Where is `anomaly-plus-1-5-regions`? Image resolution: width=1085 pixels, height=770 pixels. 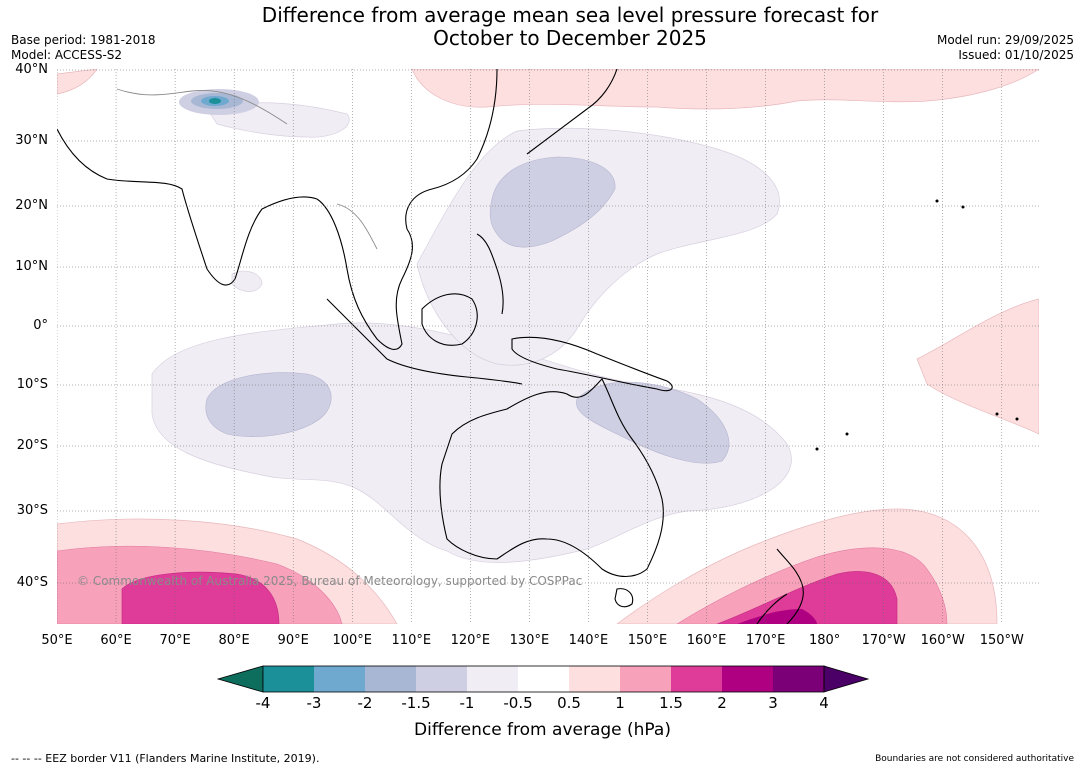 anomaly-plus-1-5-regions is located at coordinates (509, 597).